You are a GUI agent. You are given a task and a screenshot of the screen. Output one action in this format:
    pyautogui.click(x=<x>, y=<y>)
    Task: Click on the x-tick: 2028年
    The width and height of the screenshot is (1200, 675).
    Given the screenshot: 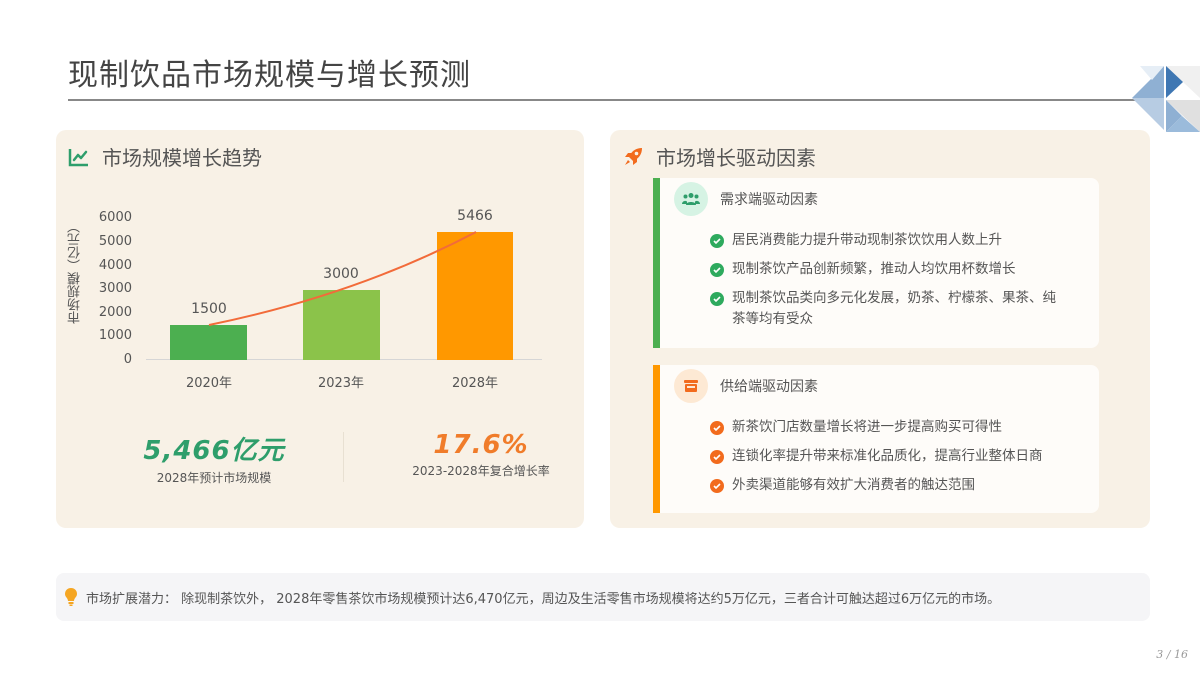 What is the action you would take?
    pyautogui.click(x=475, y=383)
    